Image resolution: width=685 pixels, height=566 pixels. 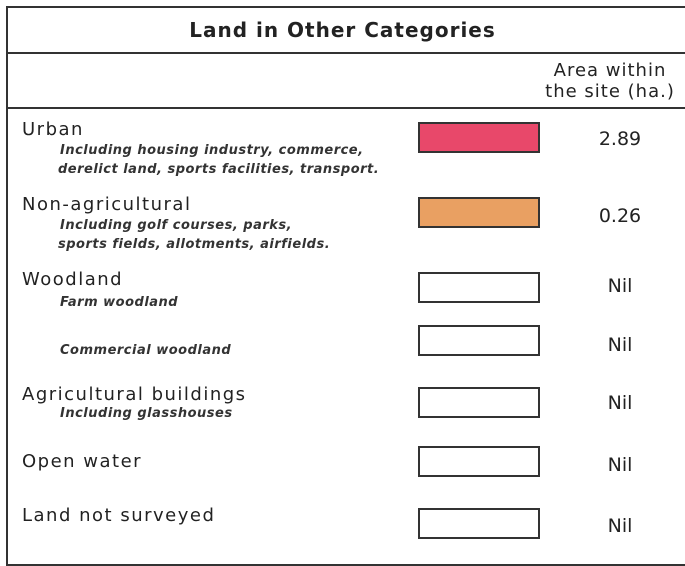 I want to click on area-value: 0.26, so click(x=620, y=216).